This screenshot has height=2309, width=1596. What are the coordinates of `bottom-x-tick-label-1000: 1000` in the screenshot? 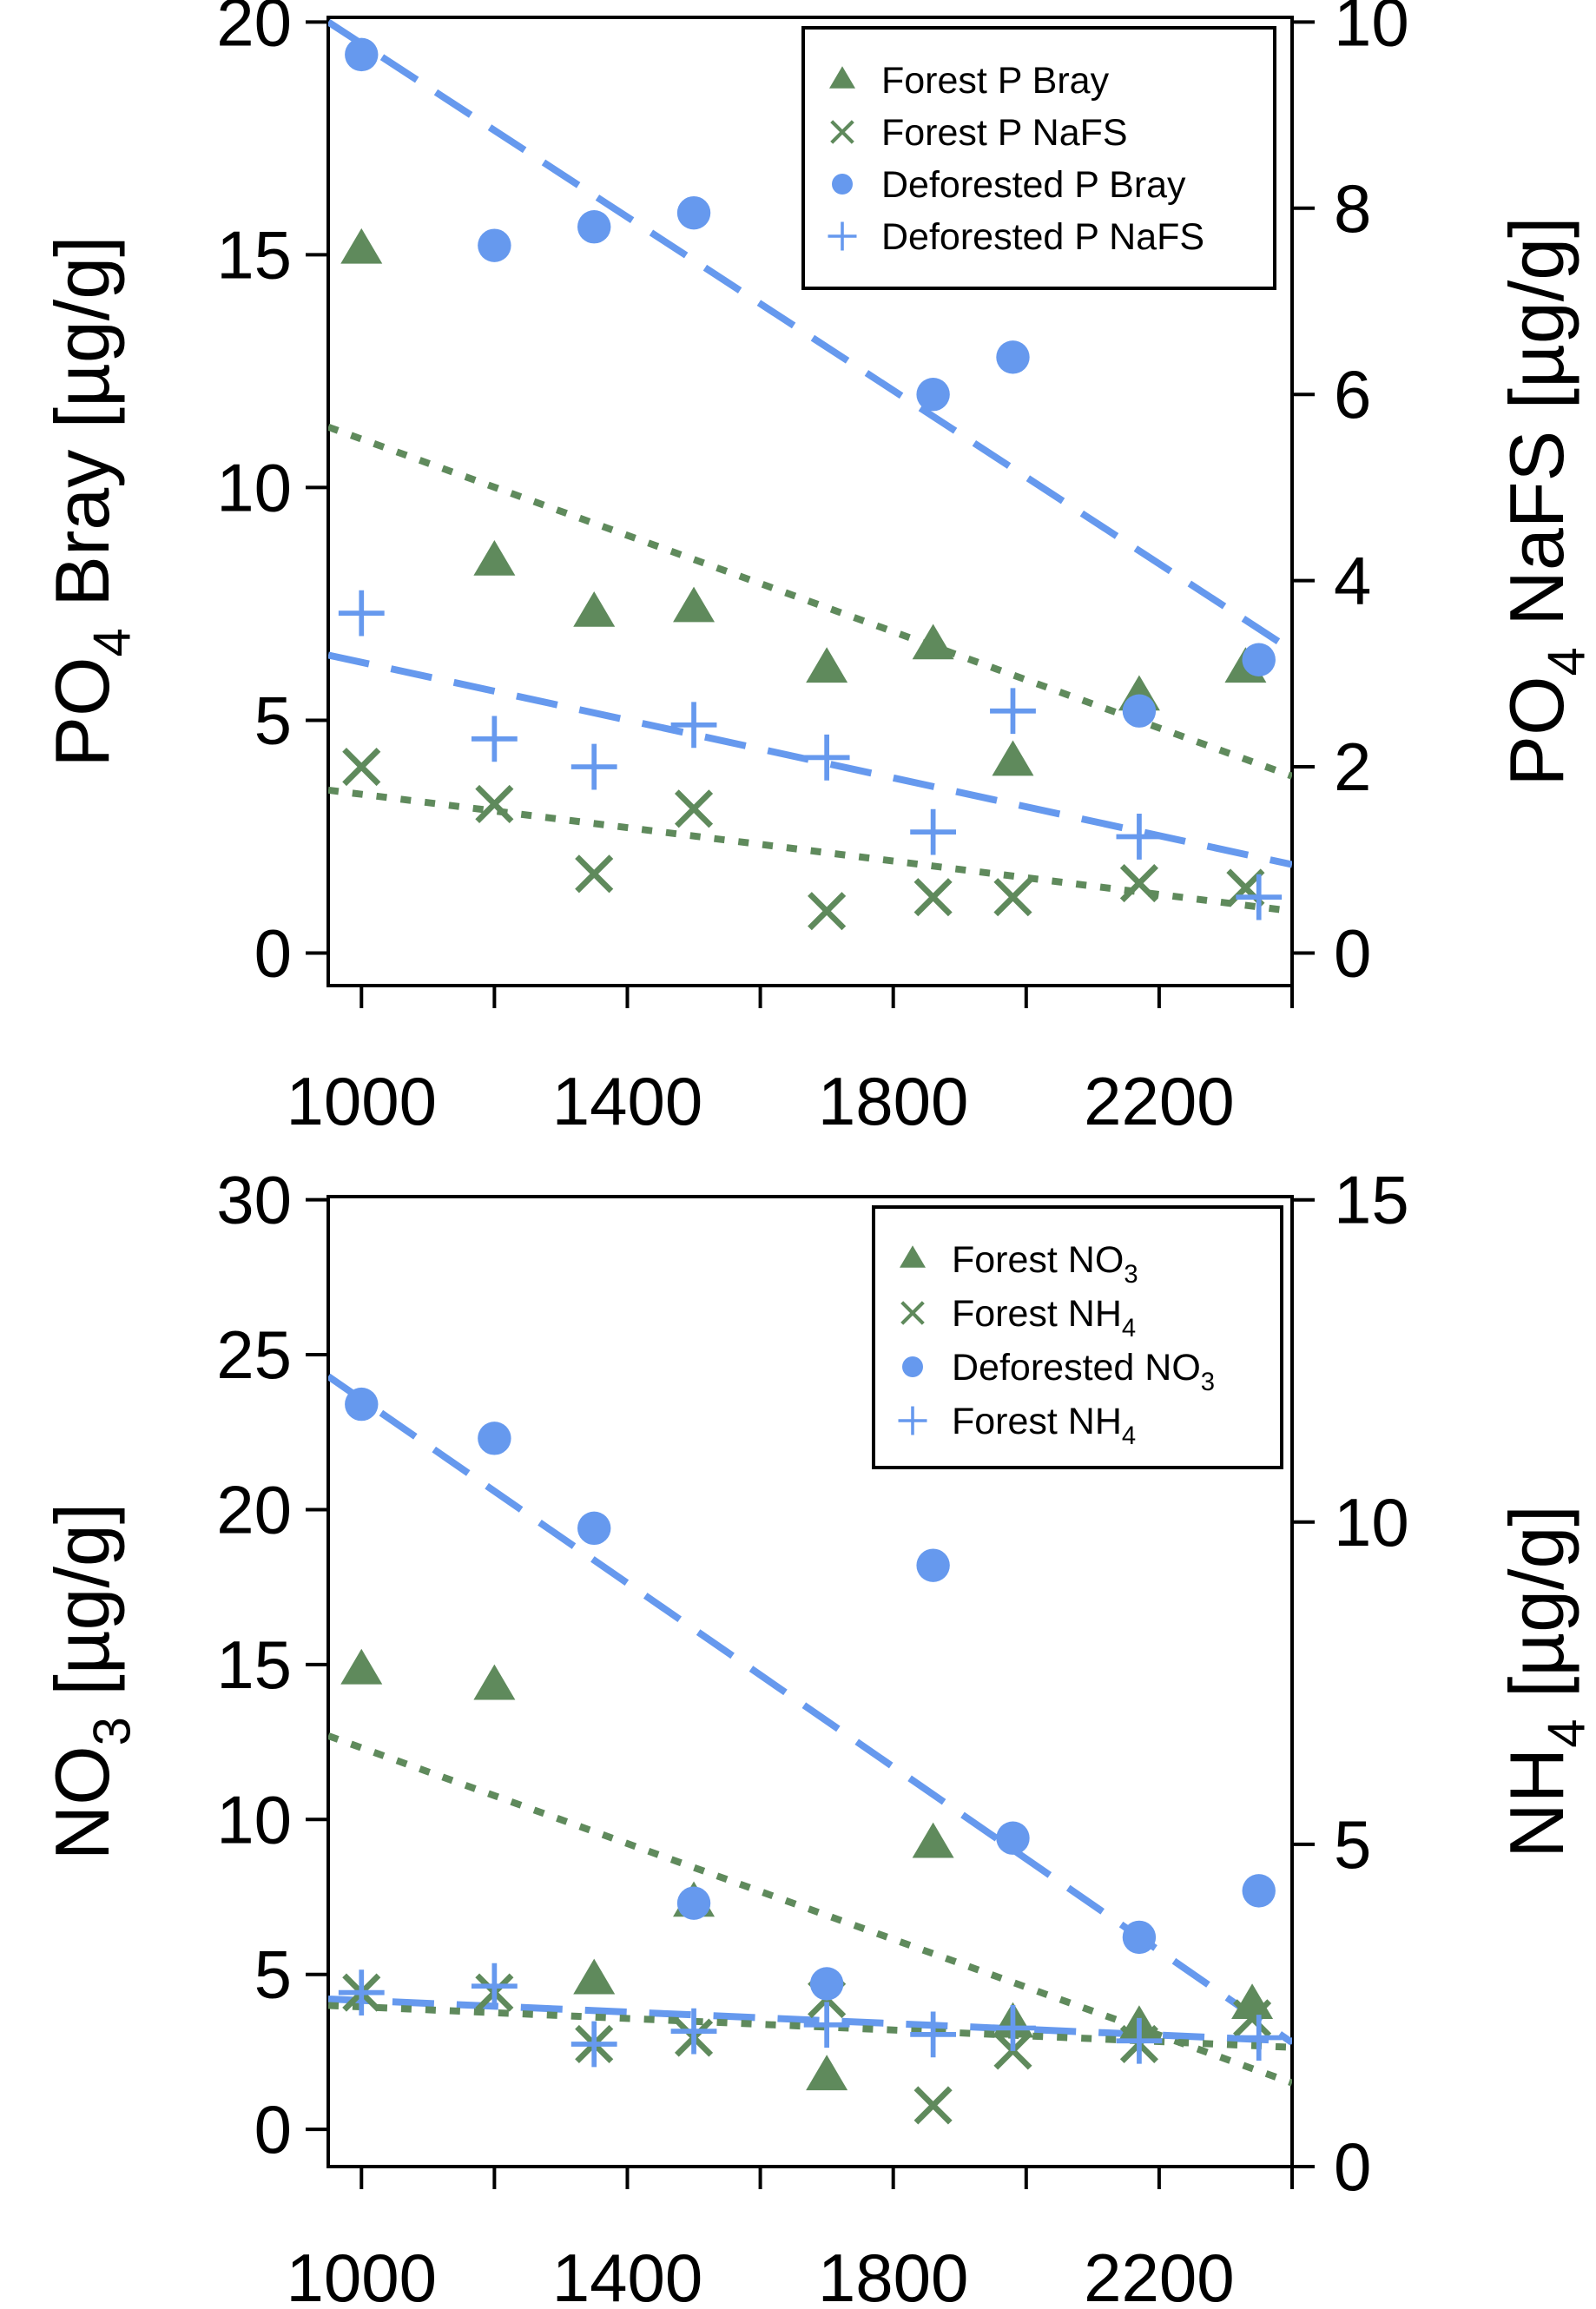 It's located at (362, 2274).